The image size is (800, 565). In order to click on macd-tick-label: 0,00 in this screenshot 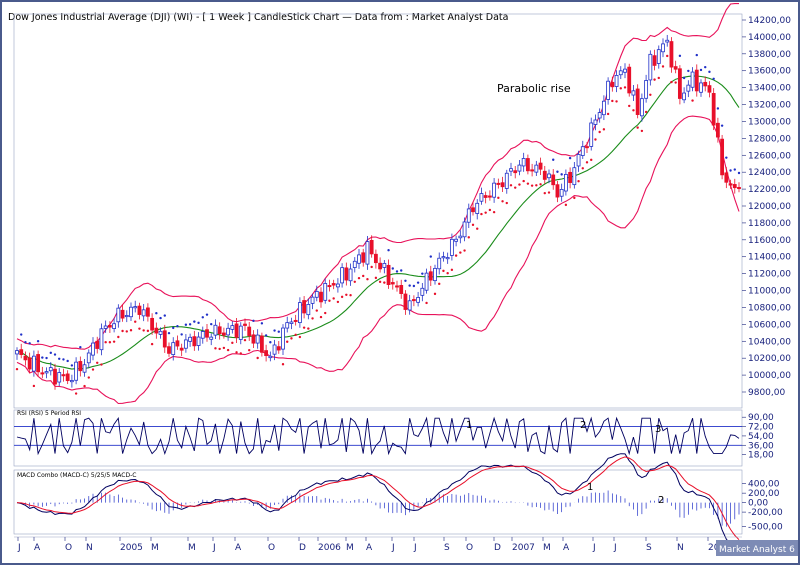, I will do `click(758, 504)`.